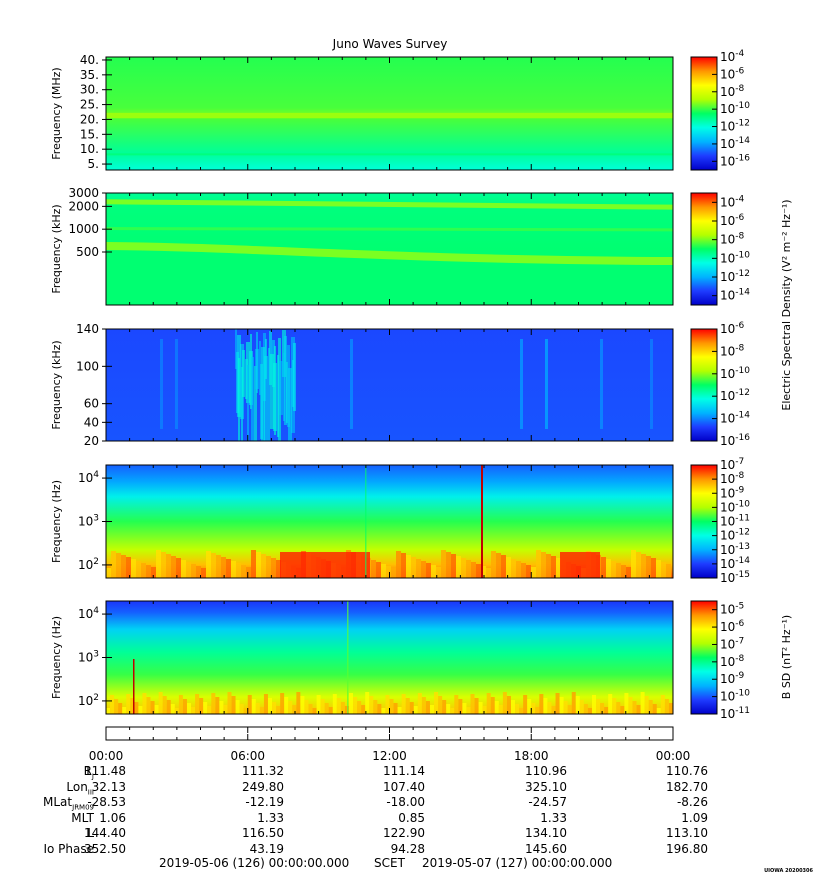  What do you see at coordinates (786, 657) in the screenshot?
I see `colorbar-label: B SD (nT² Hz⁻¹)` at bounding box center [786, 657].